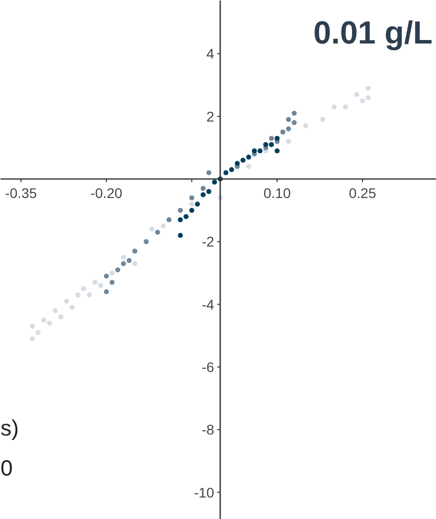  I want to click on x-tick-label: 0.25, so click(362, 193).